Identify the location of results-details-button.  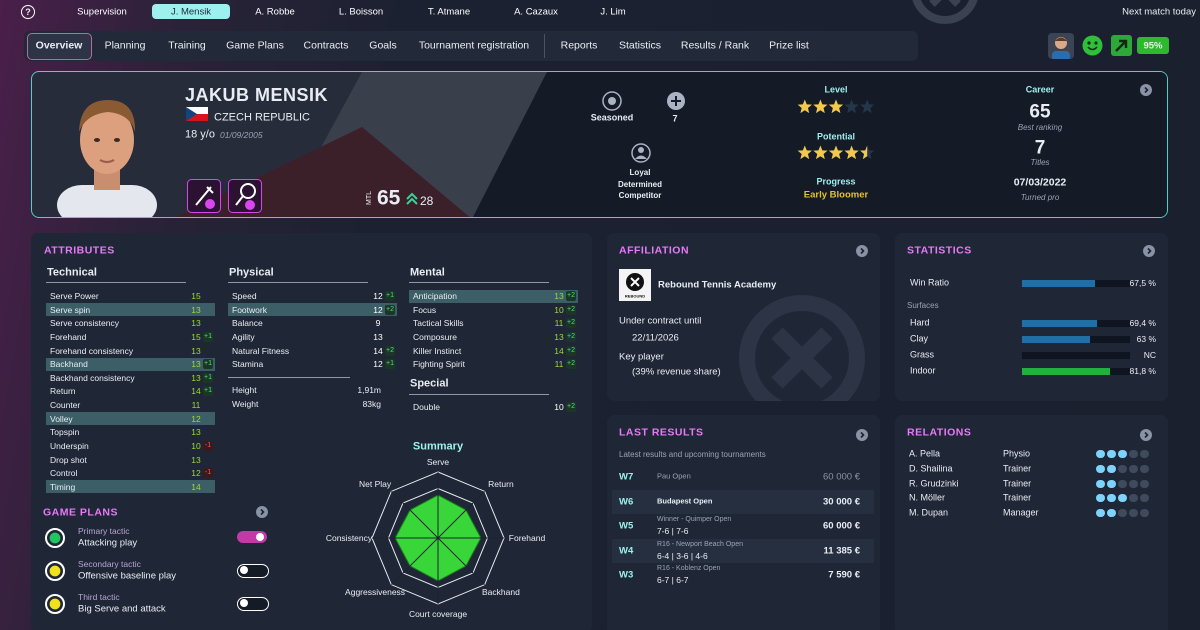
(862, 435).